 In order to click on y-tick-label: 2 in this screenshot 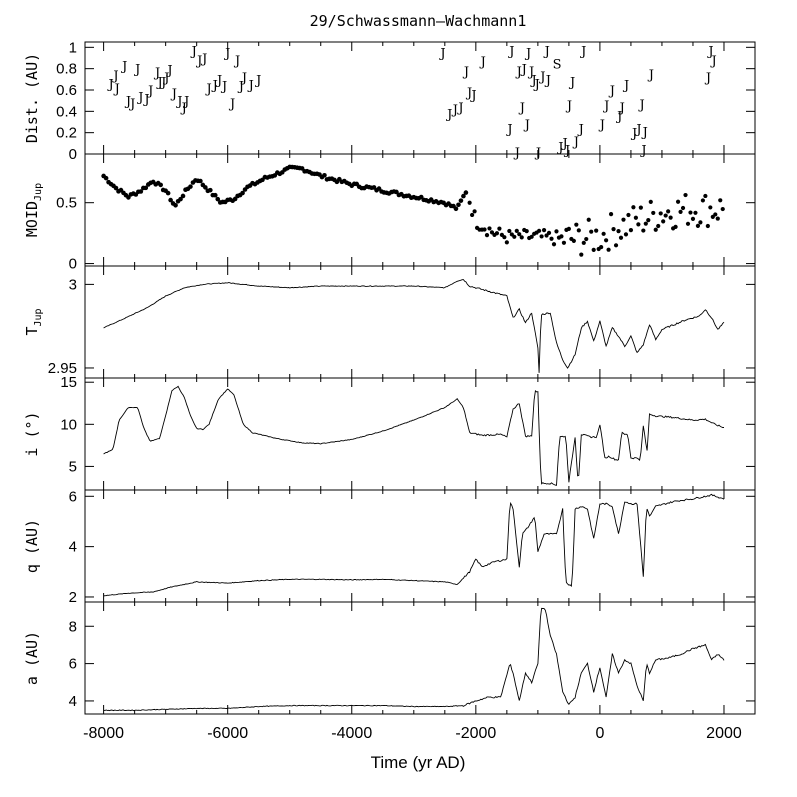, I will do `click(73, 597)`.